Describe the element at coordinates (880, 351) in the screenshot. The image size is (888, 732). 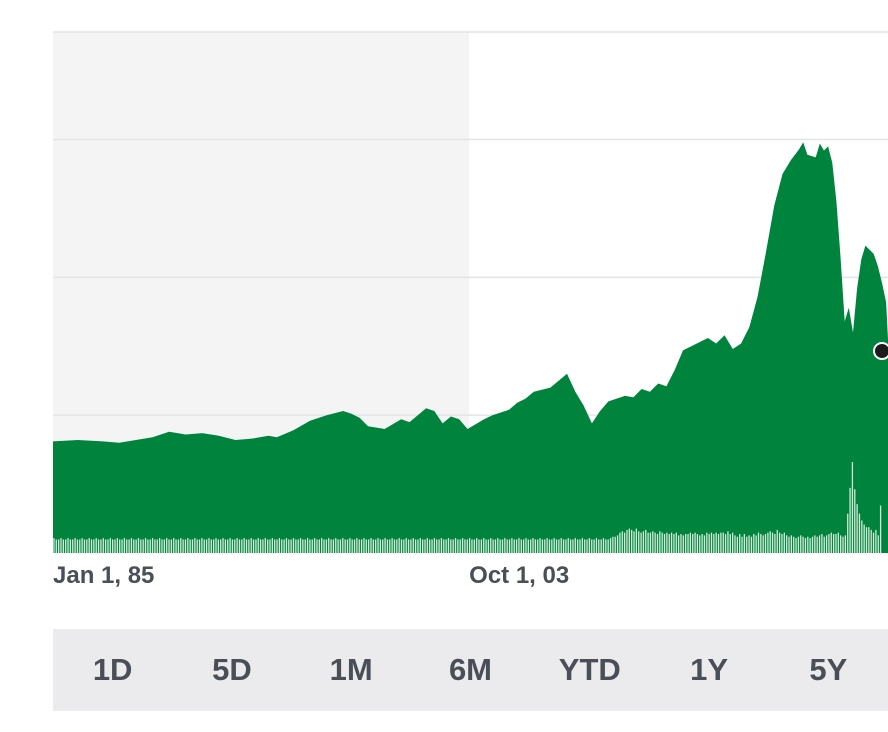
I see `last-price-marker` at that location.